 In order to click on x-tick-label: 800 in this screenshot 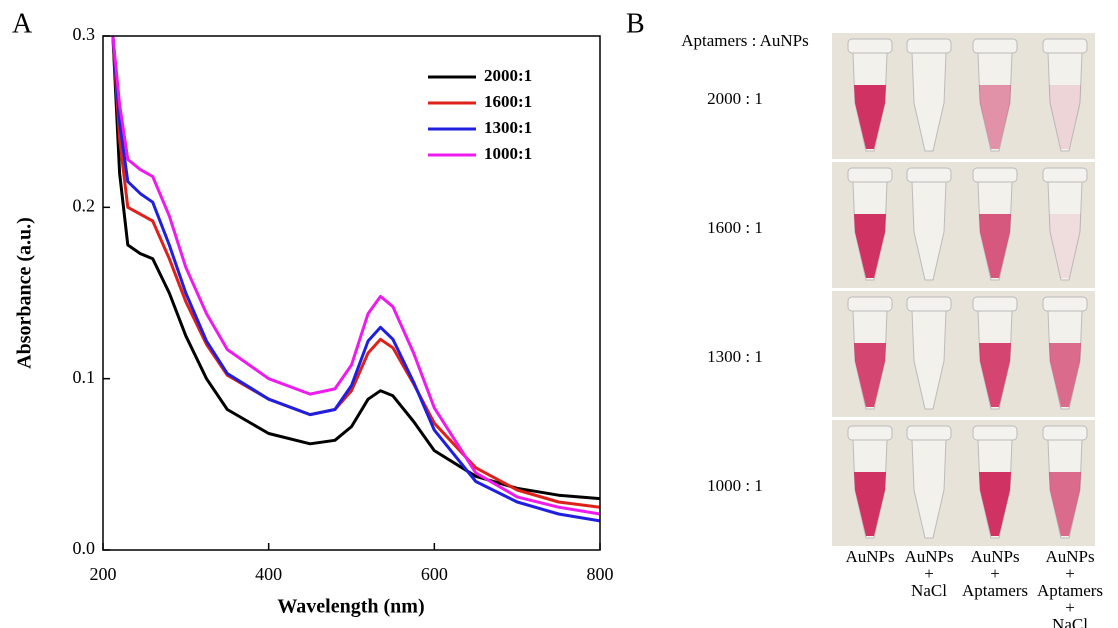, I will do `click(600, 574)`.